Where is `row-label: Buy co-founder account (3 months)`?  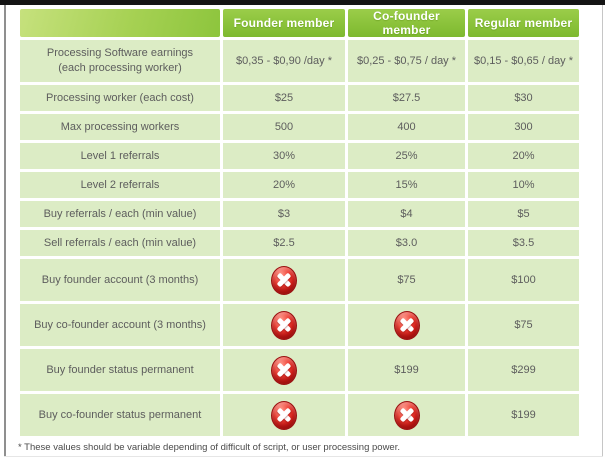 row-label: Buy co-founder account (3 months) is located at coordinates (120, 325).